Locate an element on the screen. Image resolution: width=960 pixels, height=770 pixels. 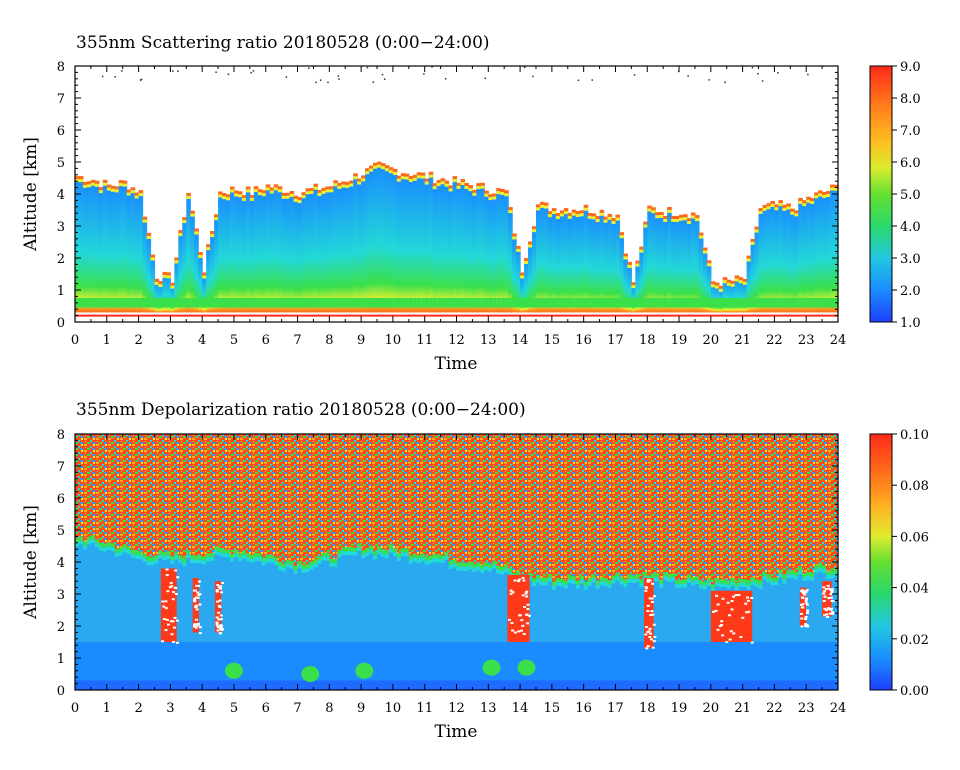
x-axis-label: Time is located at coordinates (456, 732).